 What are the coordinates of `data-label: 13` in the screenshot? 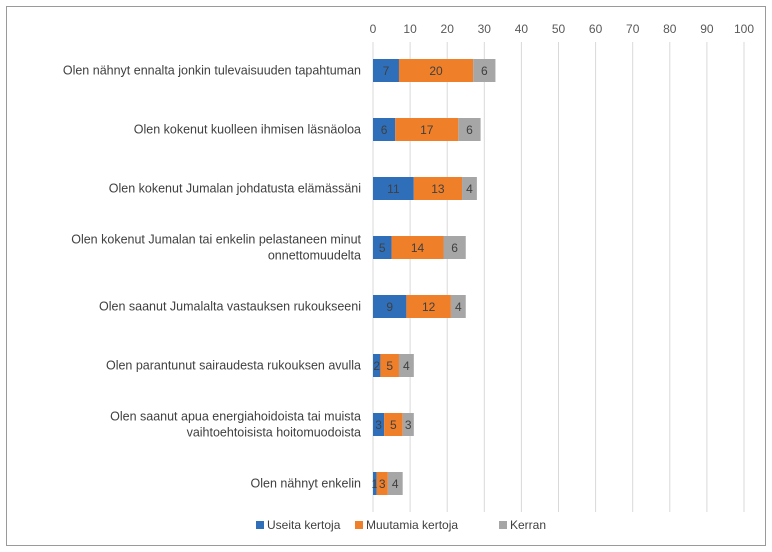 It's located at (438, 189).